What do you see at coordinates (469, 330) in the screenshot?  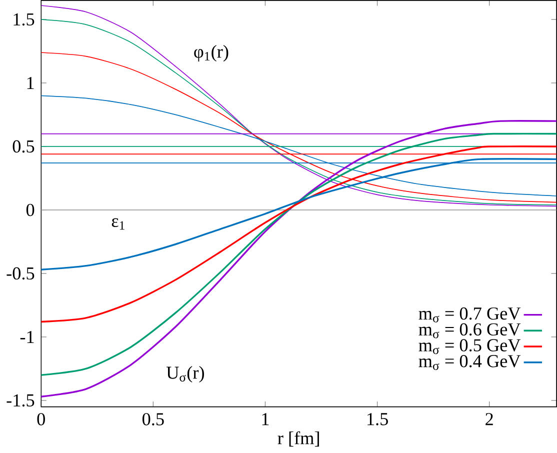 I see `legend-label: m$_{σ}$ = 0.6 GeV` at bounding box center [469, 330].